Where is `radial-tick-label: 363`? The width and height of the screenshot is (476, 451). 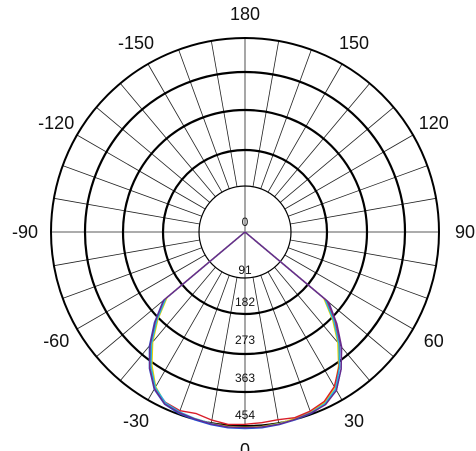
radial-tick-label: 363 is located at coordinates (245, 378).